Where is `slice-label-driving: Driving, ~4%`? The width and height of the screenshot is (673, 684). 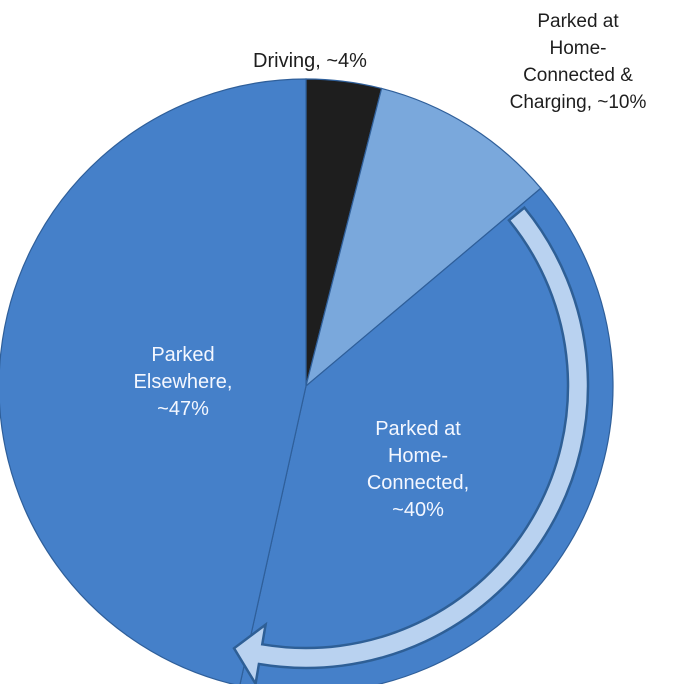 slice-label-driving: Driving, ~4% is located at coordinates (310, 61).